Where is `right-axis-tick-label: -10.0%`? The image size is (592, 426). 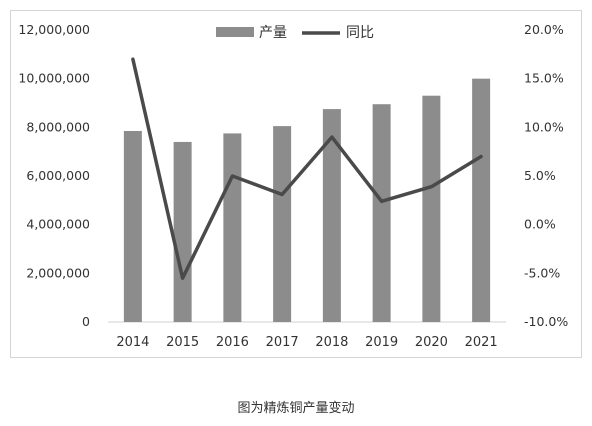
right-axis-tick-label: -10.0% is located at coordinates (546, 321).